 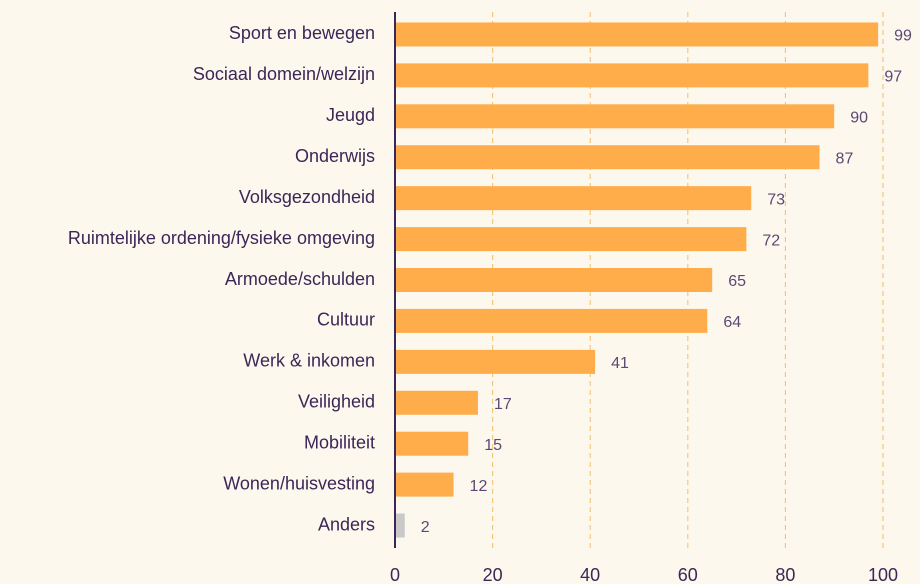 What do you see at coordinates (845, 158) in the screenshot?
I see `value-label: 87` at bounding box center [845, 158].